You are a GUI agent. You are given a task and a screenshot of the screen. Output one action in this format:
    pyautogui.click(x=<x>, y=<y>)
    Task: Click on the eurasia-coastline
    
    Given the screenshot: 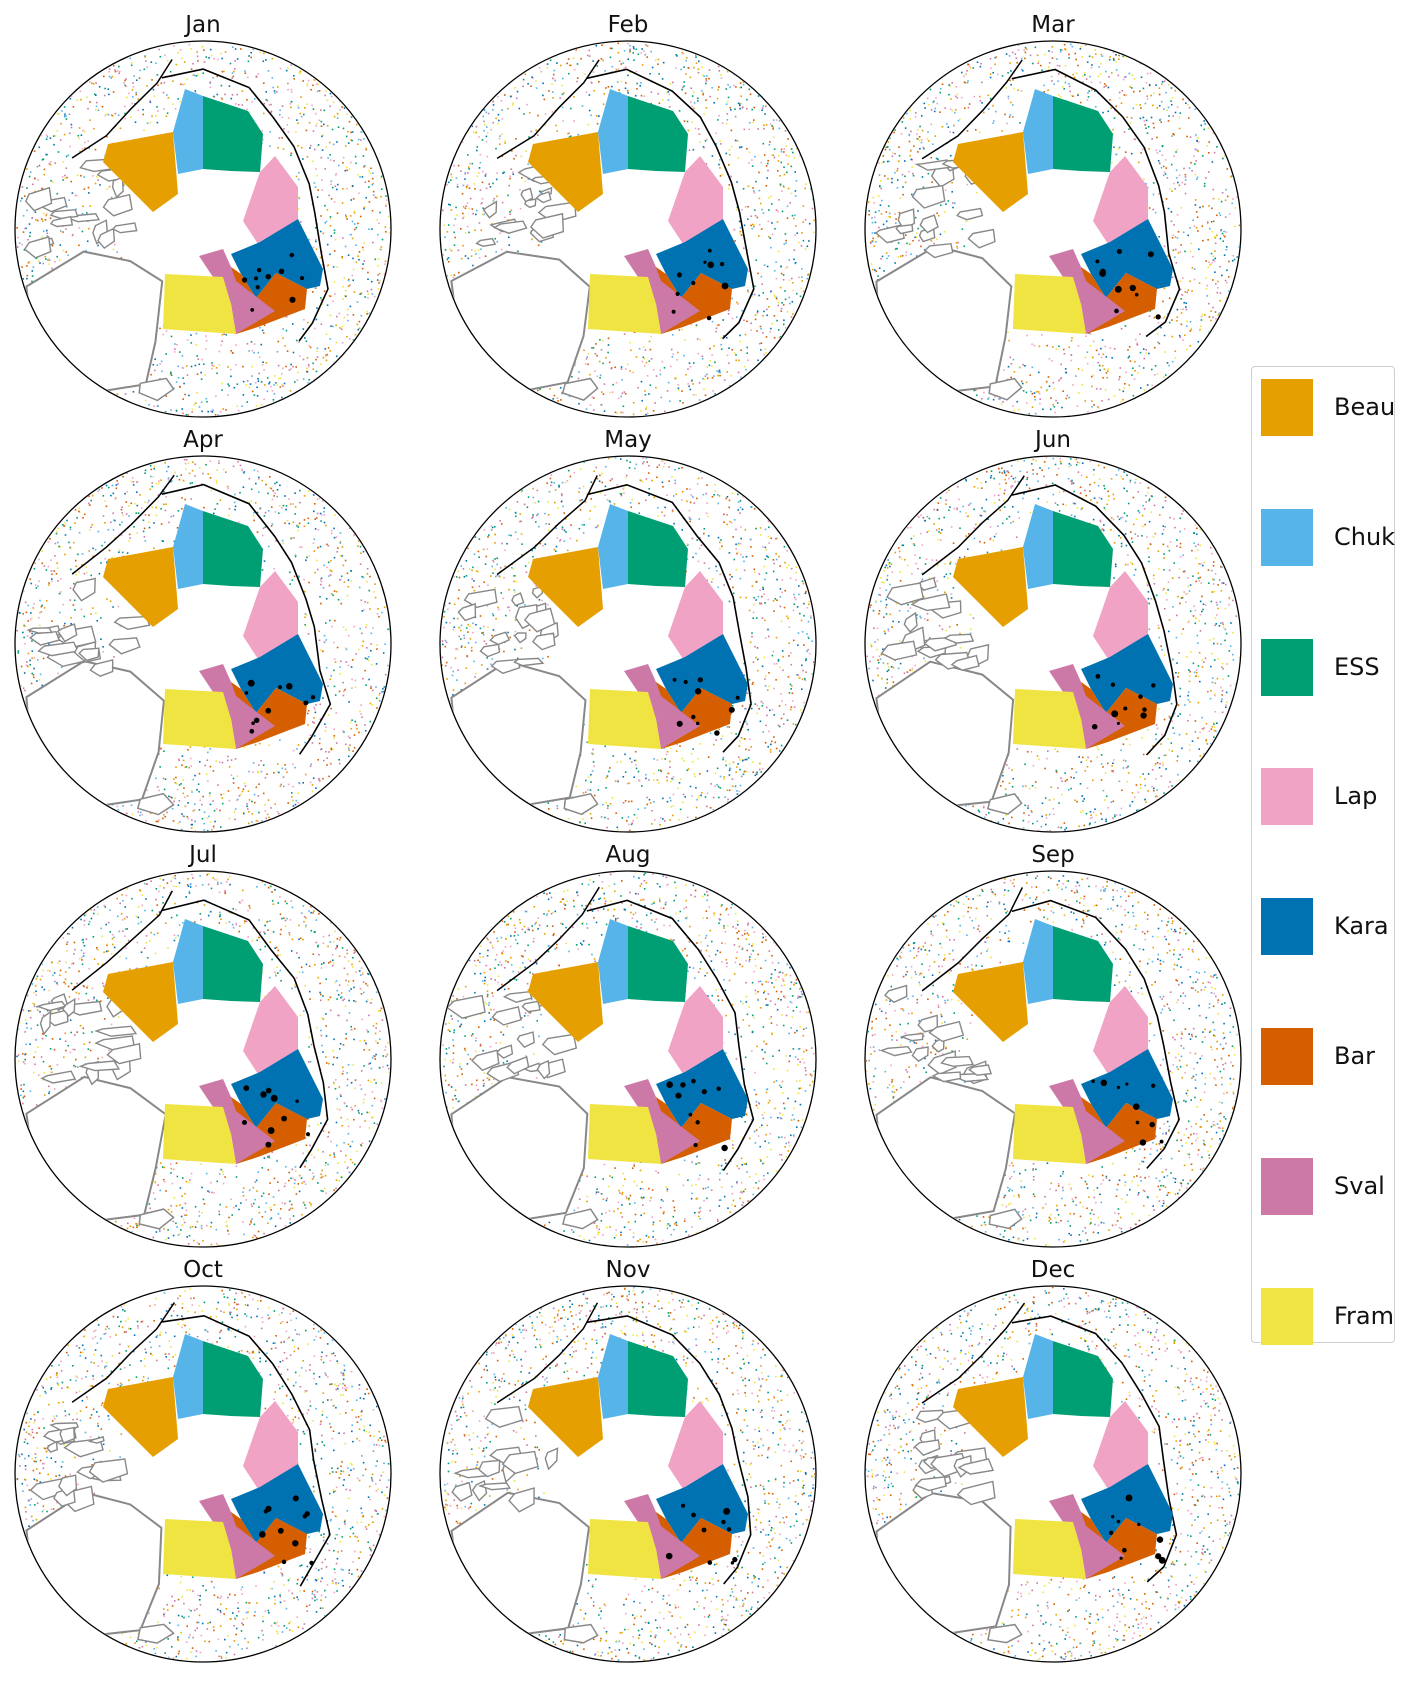 What is the action you would take?
    pyautogui.click(x=670, y=204)
    